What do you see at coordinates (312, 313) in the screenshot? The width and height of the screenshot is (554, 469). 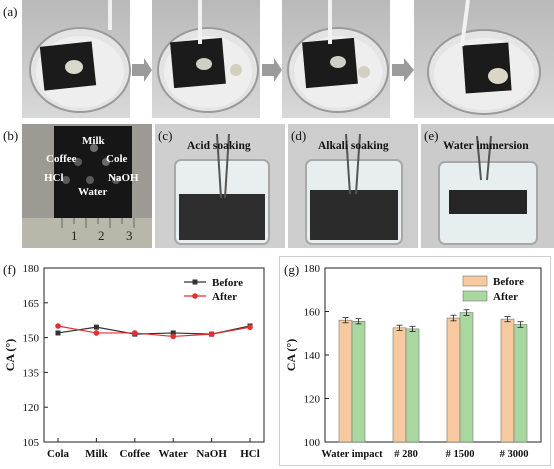 I see `y-tick-label: 160` at bounding box center [312, 313].